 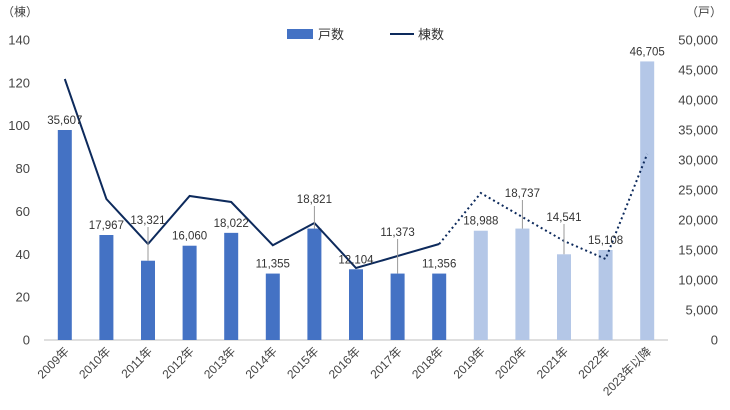 What do you see at coordinates (698, 100) in the screenshot?
I see `y-right-tick-label: 40,000` at bounding box center [698, 100].